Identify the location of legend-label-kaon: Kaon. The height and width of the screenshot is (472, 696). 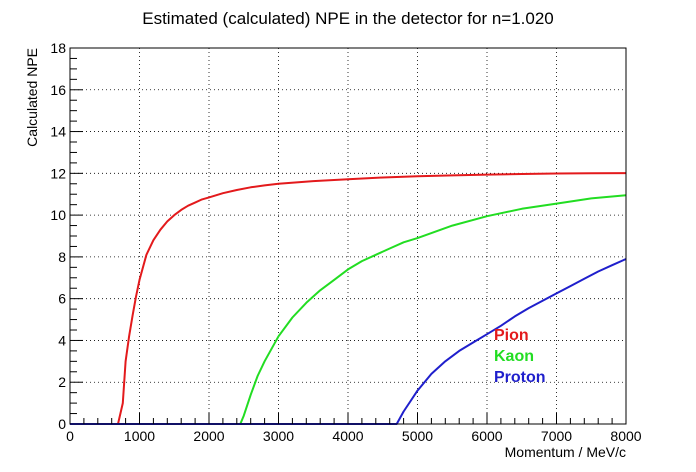
(514, 356).